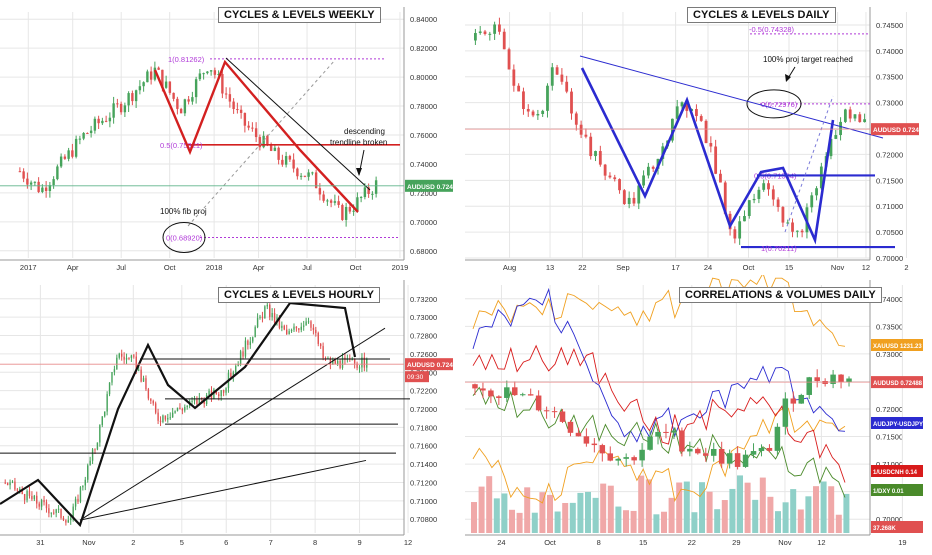 This screenshot has width=932, height=555. I want to click on y-tick-label: 0.71200, so click(423, 482).